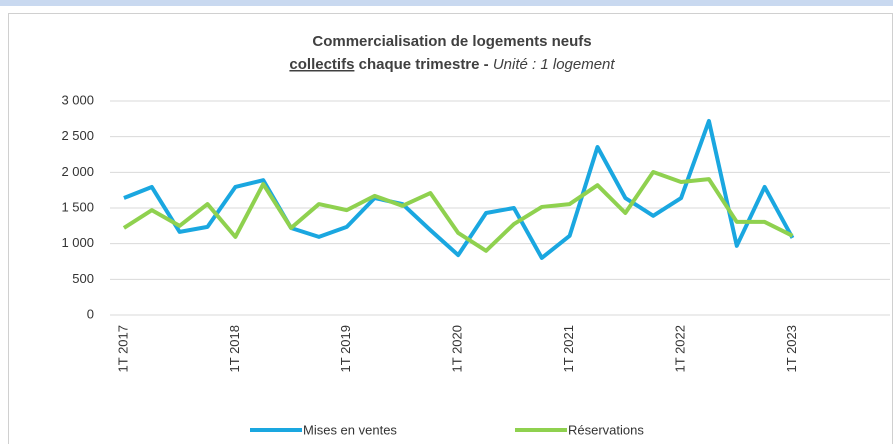 Image resolution: width=893 pixels, height=444 pixels. Describe the element at coordinates (554, 64) in the screenshot. I see `title-italic: Unité : 1 logement` at that location.